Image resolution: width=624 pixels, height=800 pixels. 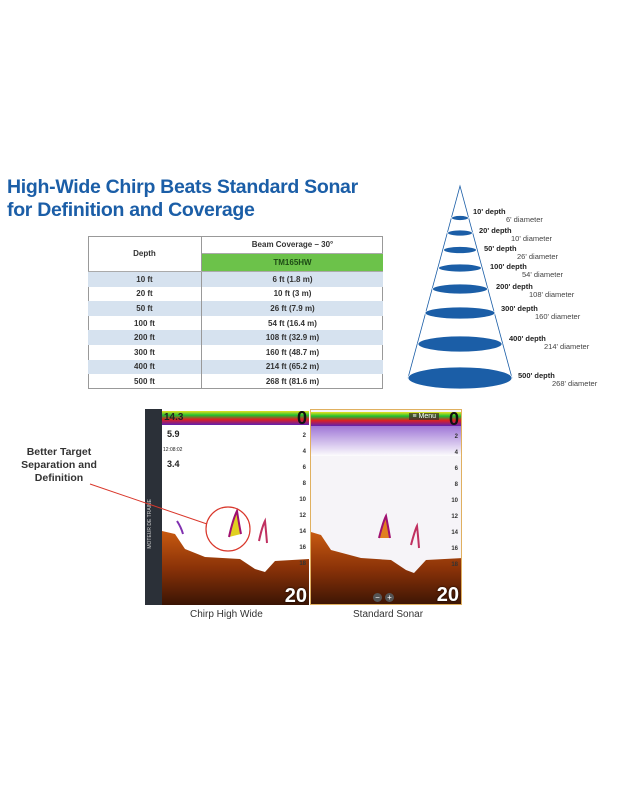 I want to click on table-row: 300 ft 160 ft (48.7 m), so click(x=235, y=352).